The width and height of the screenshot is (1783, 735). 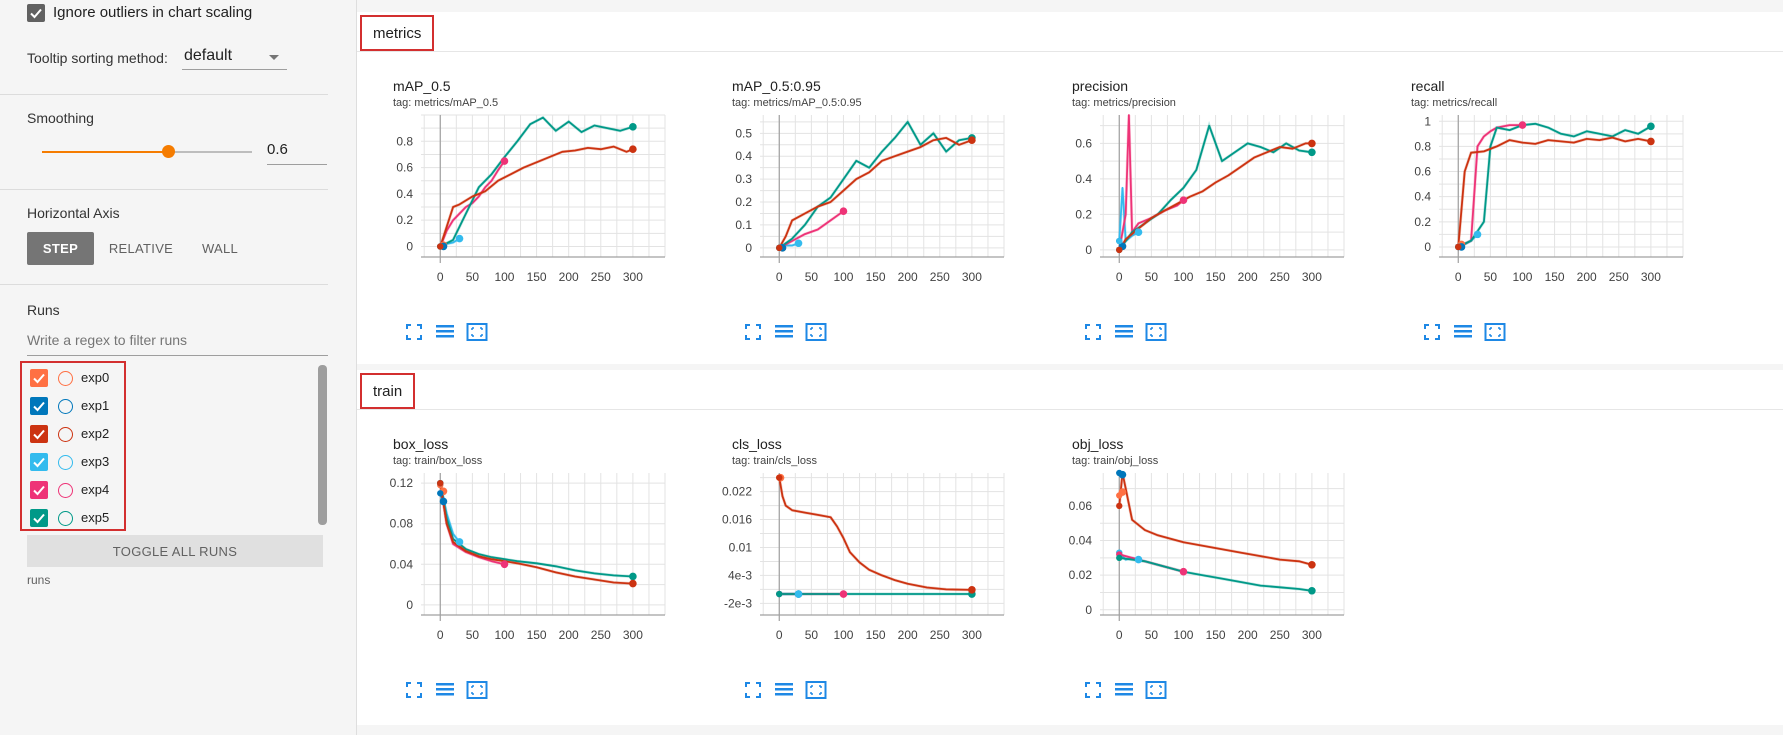 I want to click on chart-tag: tag: train/box_loss, so click(x=438, y=461).